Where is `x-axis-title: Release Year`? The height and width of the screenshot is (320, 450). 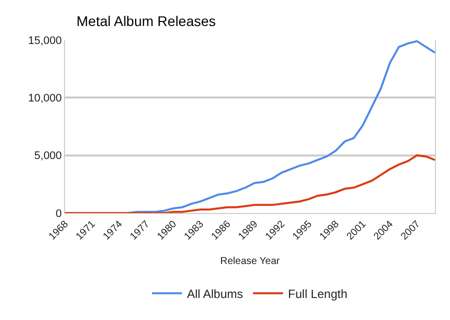 x-axis-title: Release Year is located at coordinates (250, 261).